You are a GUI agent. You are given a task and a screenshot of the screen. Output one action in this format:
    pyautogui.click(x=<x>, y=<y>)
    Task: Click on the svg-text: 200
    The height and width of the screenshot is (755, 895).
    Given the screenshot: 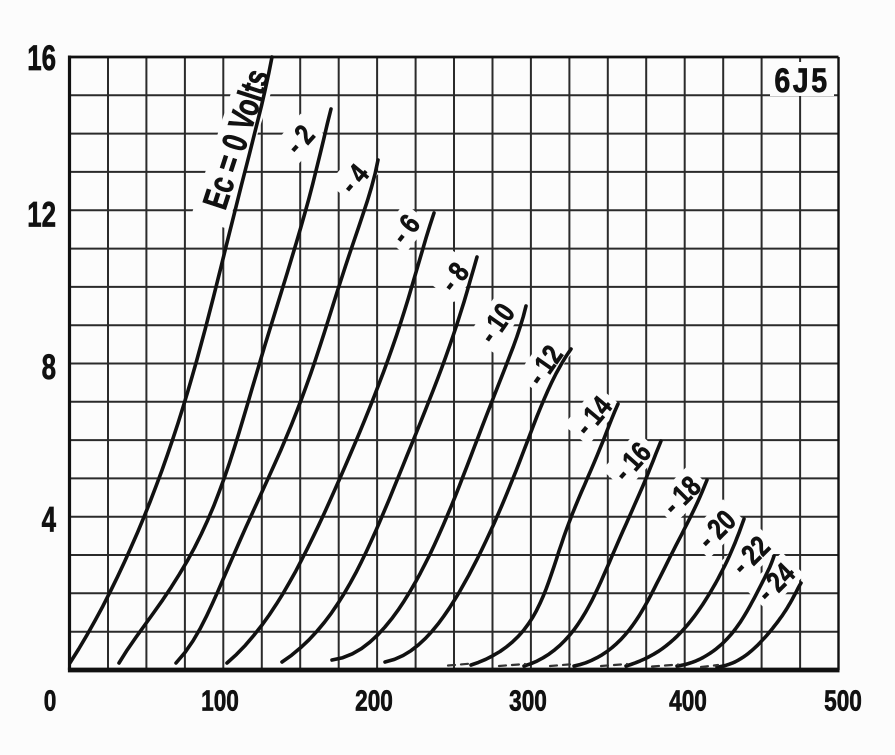 What is the action you would take?
    pyautogui.click(x=374, y=700)
    